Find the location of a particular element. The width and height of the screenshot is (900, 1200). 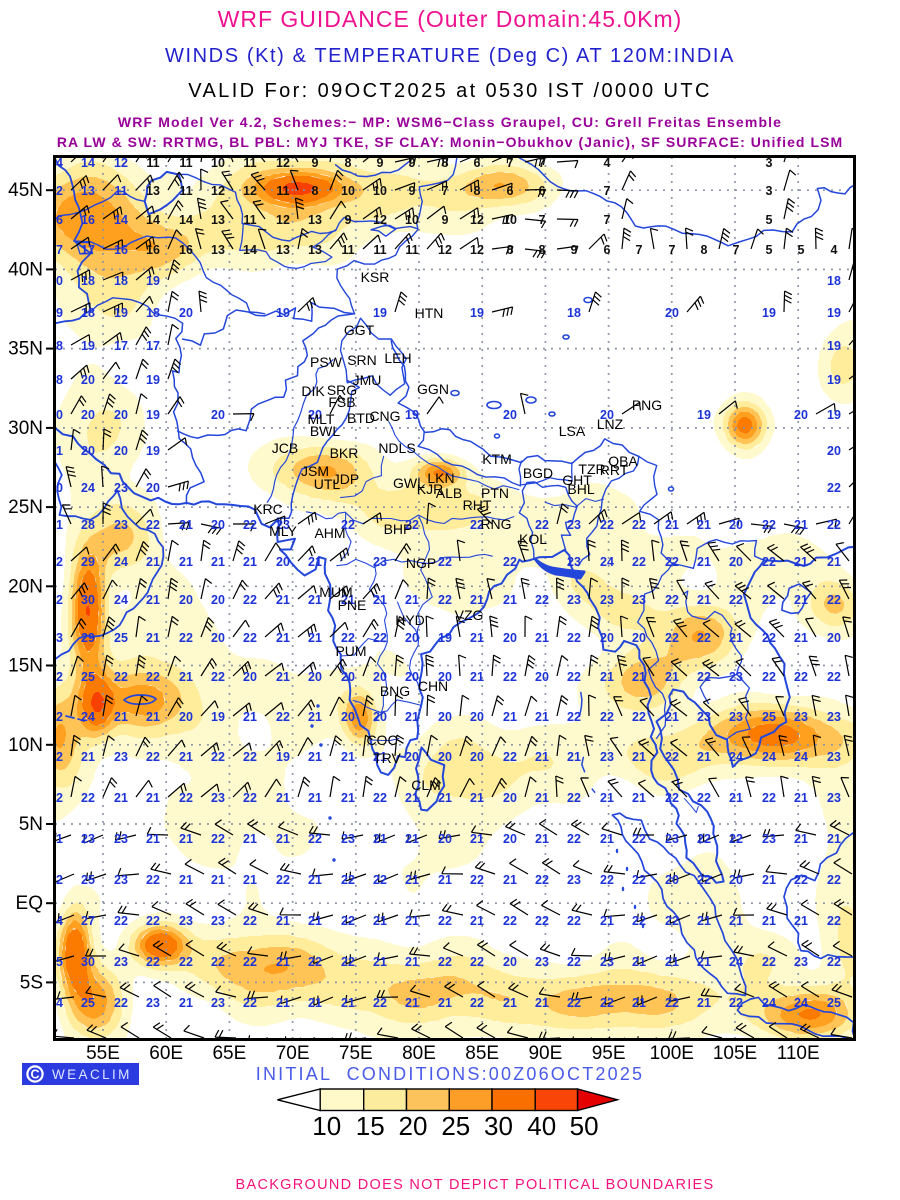

svg-text: BHL is located at coordinates (580, 489).